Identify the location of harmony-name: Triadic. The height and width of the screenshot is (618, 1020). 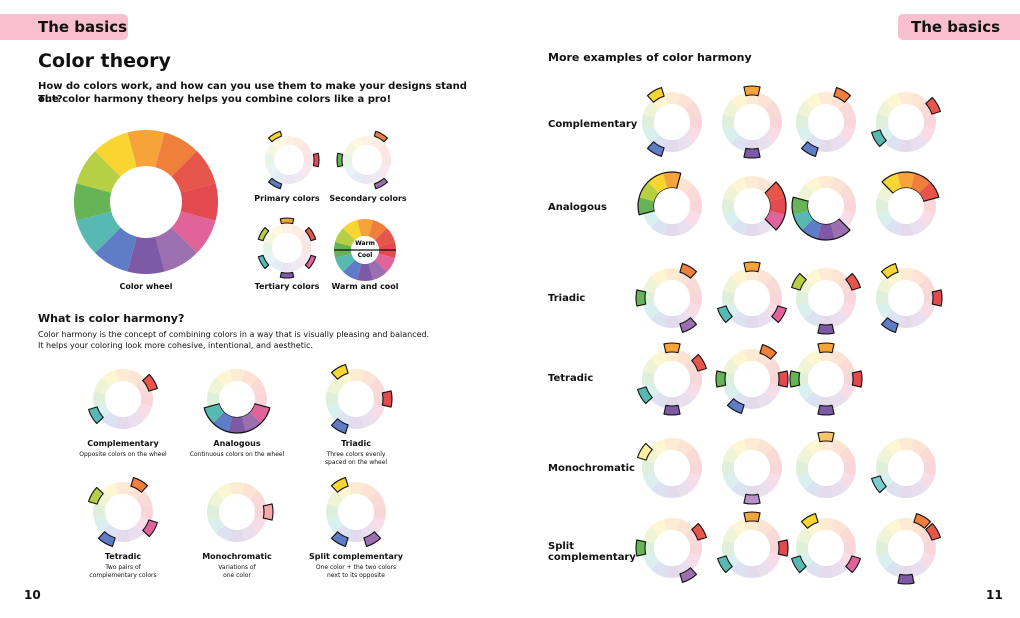
(356, 443).